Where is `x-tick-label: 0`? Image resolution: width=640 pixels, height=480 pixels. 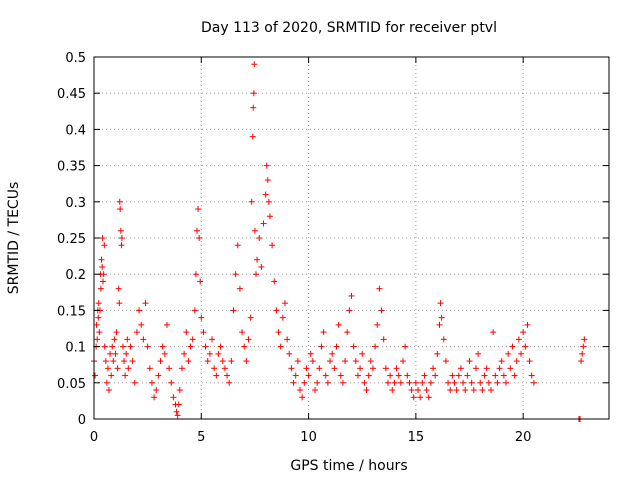 x-tick-label: 0 is located at coordinates (94, 437).